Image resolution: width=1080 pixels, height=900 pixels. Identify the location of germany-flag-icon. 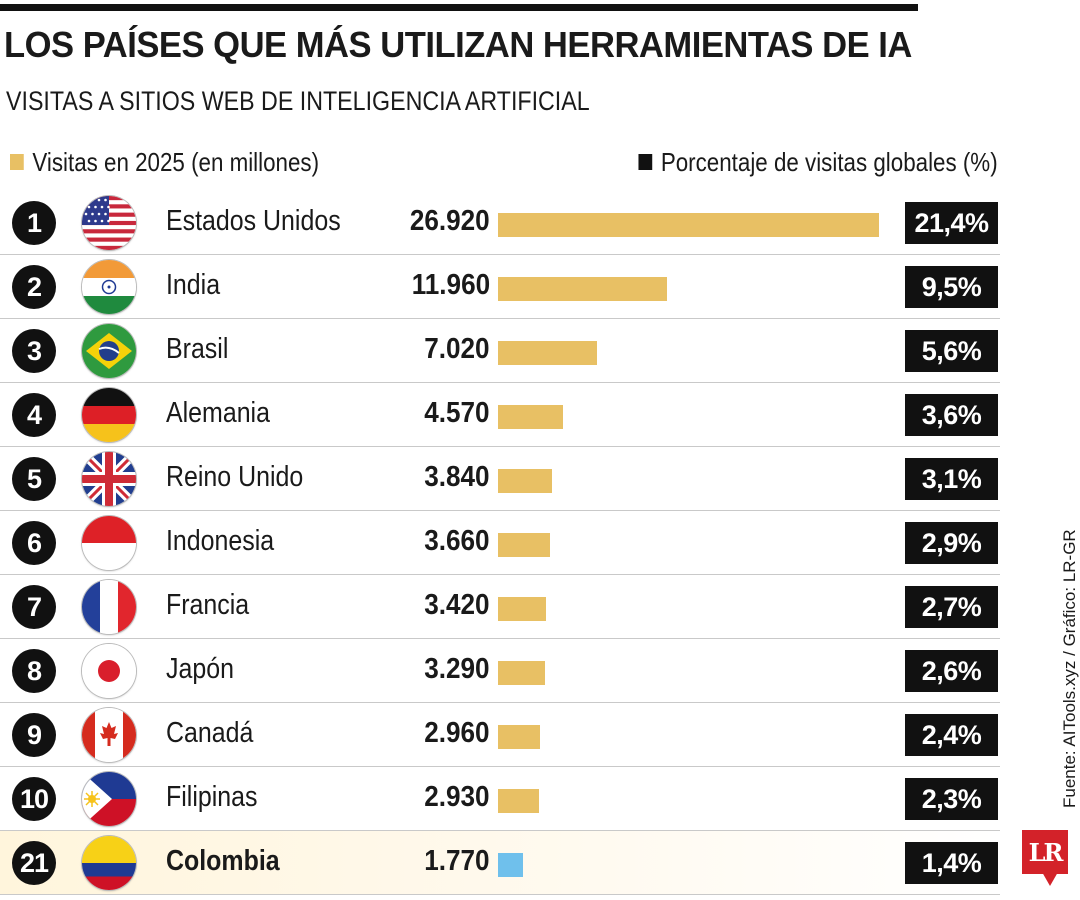
(109, 415).